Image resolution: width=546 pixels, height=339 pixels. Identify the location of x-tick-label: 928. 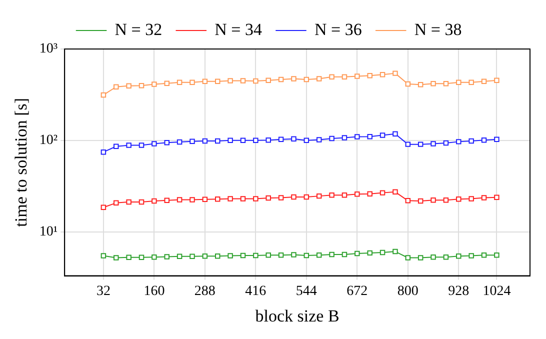
(459, 291).